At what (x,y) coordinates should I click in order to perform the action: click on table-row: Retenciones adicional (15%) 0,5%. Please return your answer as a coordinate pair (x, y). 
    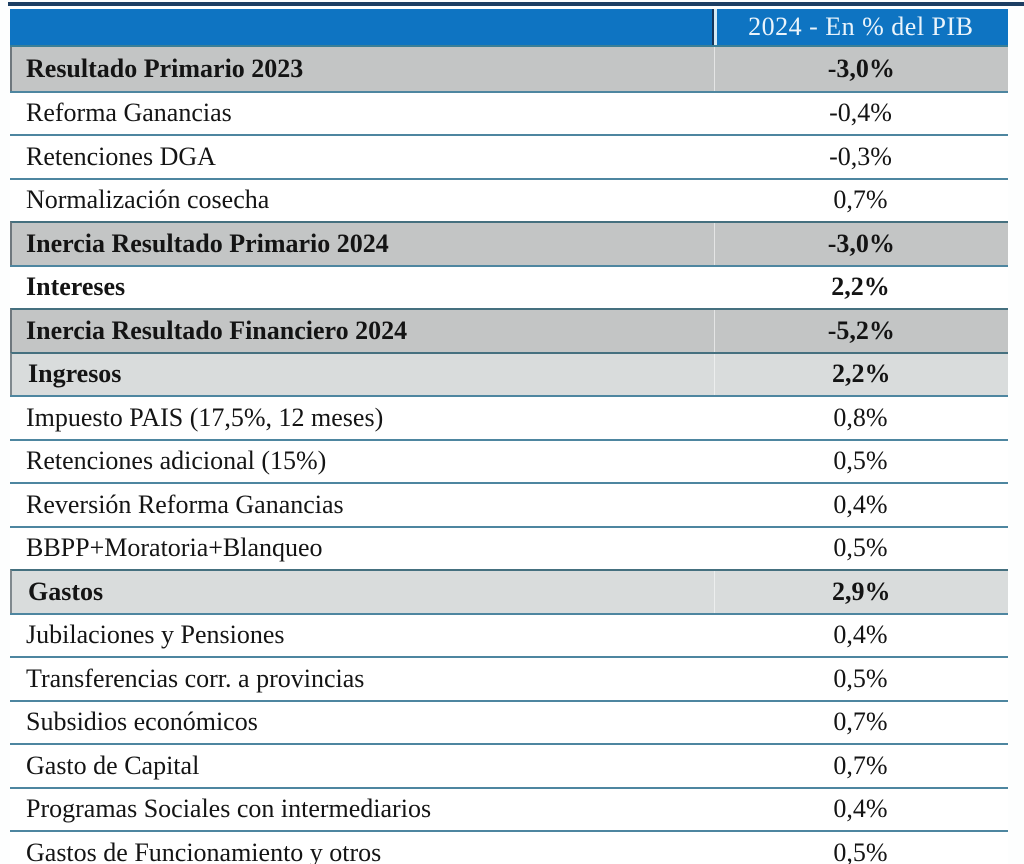
    Looking at the image, I should click on (509, 460).